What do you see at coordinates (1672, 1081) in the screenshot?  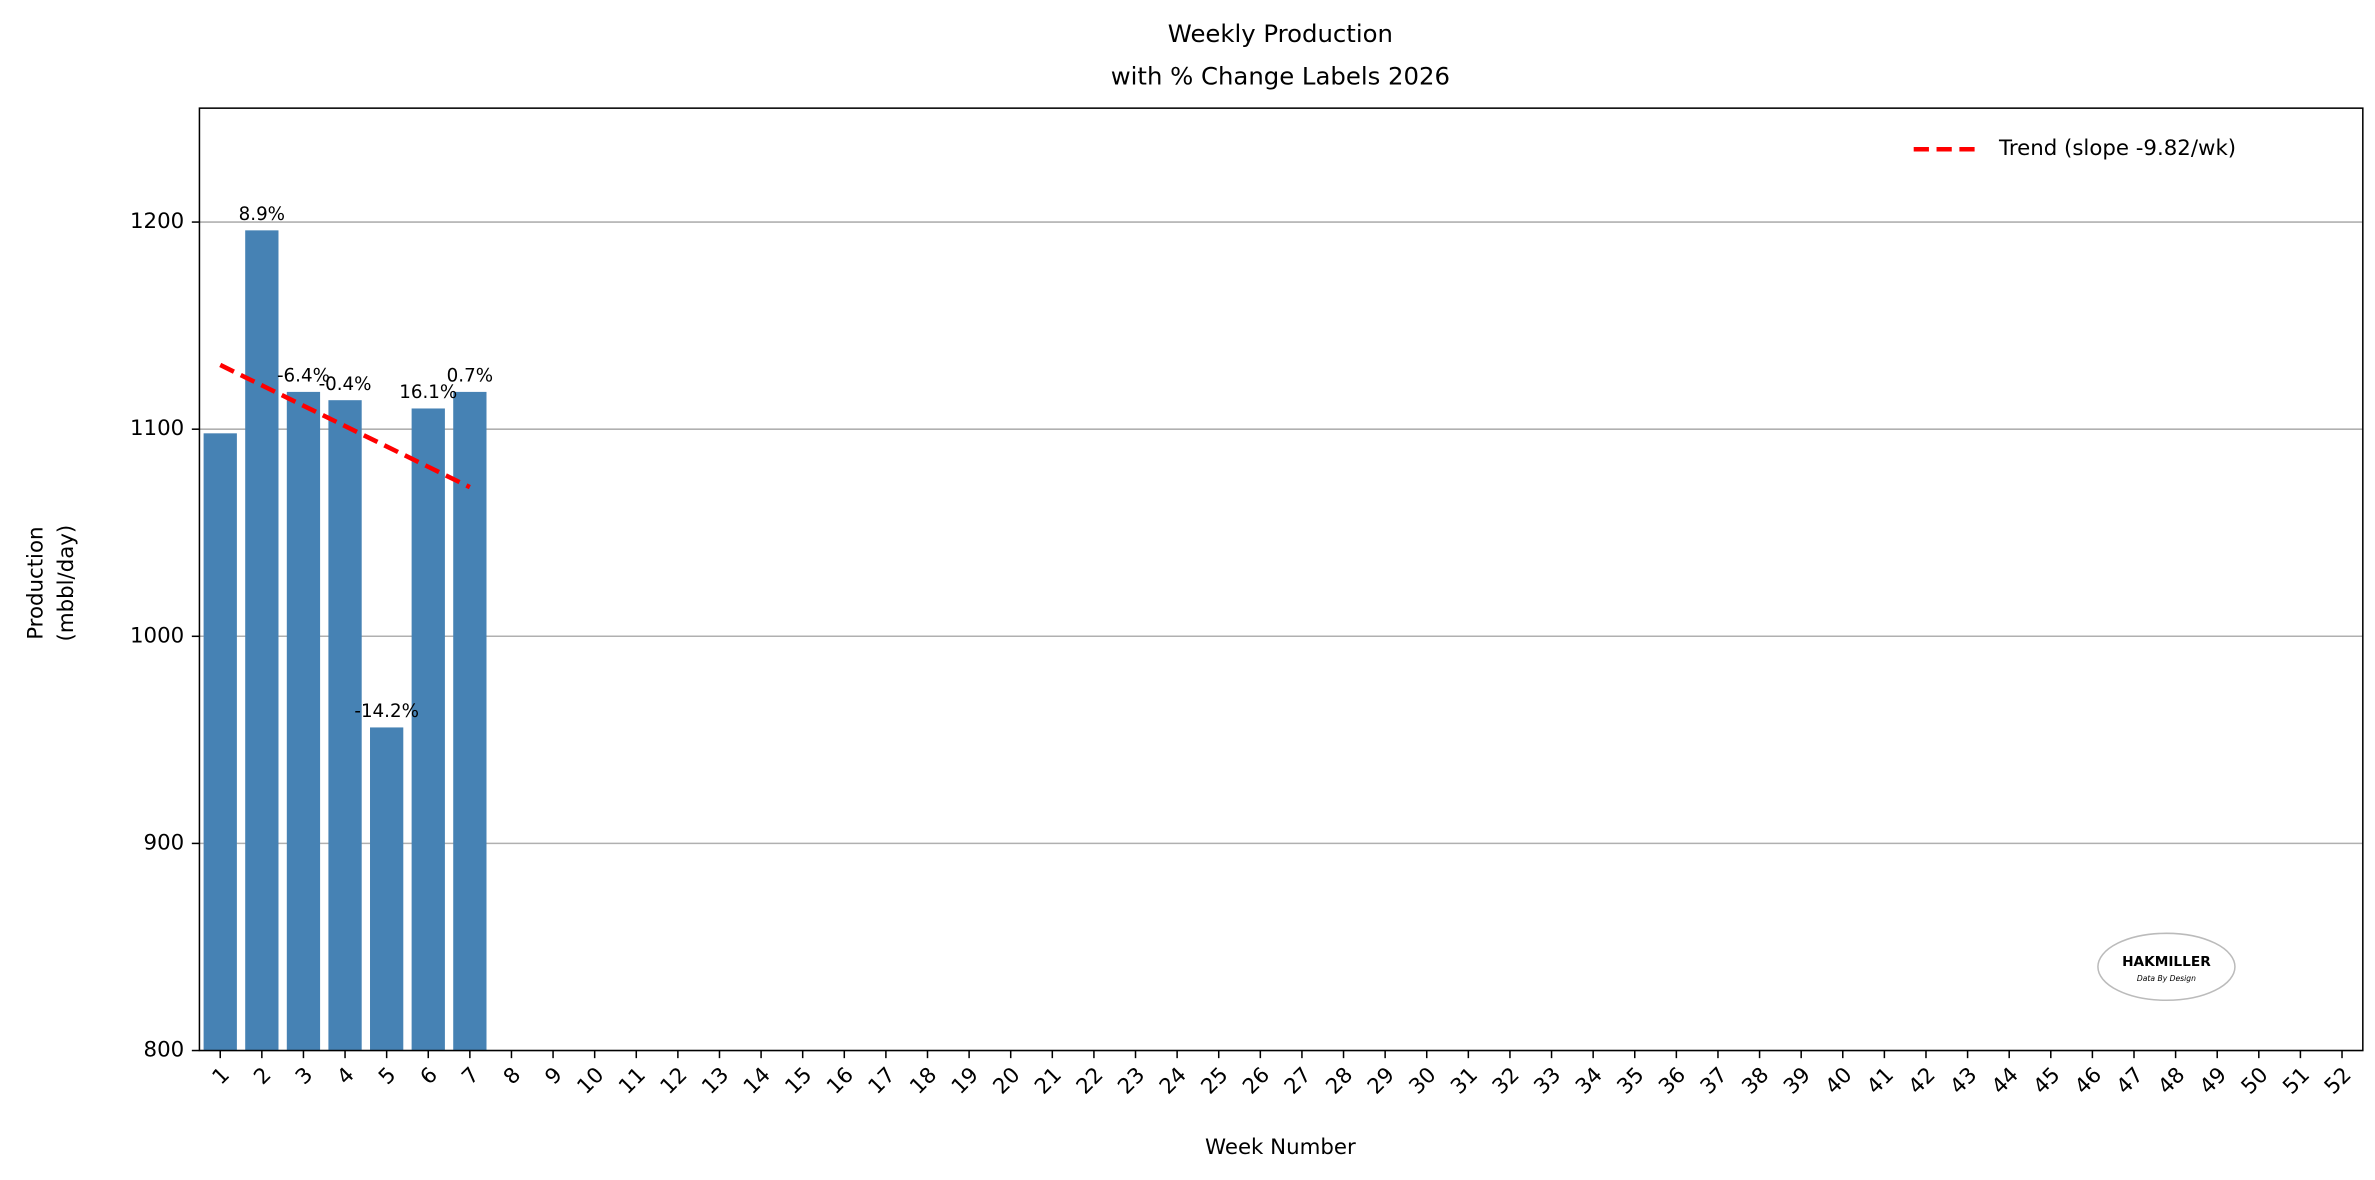 I see `x-tick-label: 36` at bounding box center [1672, 1081].